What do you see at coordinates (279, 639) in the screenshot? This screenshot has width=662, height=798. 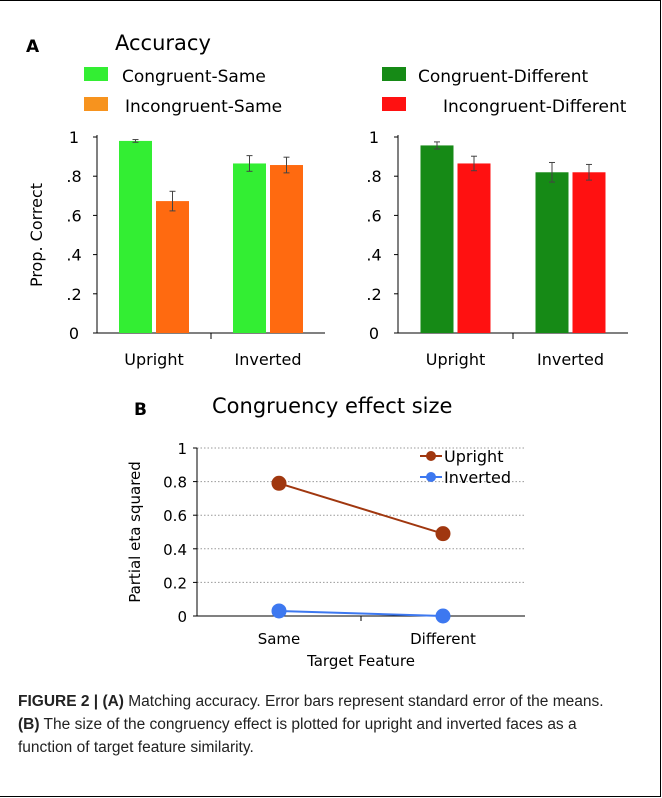 I see `x-category-label: Same` at bounding box center [279, 639].